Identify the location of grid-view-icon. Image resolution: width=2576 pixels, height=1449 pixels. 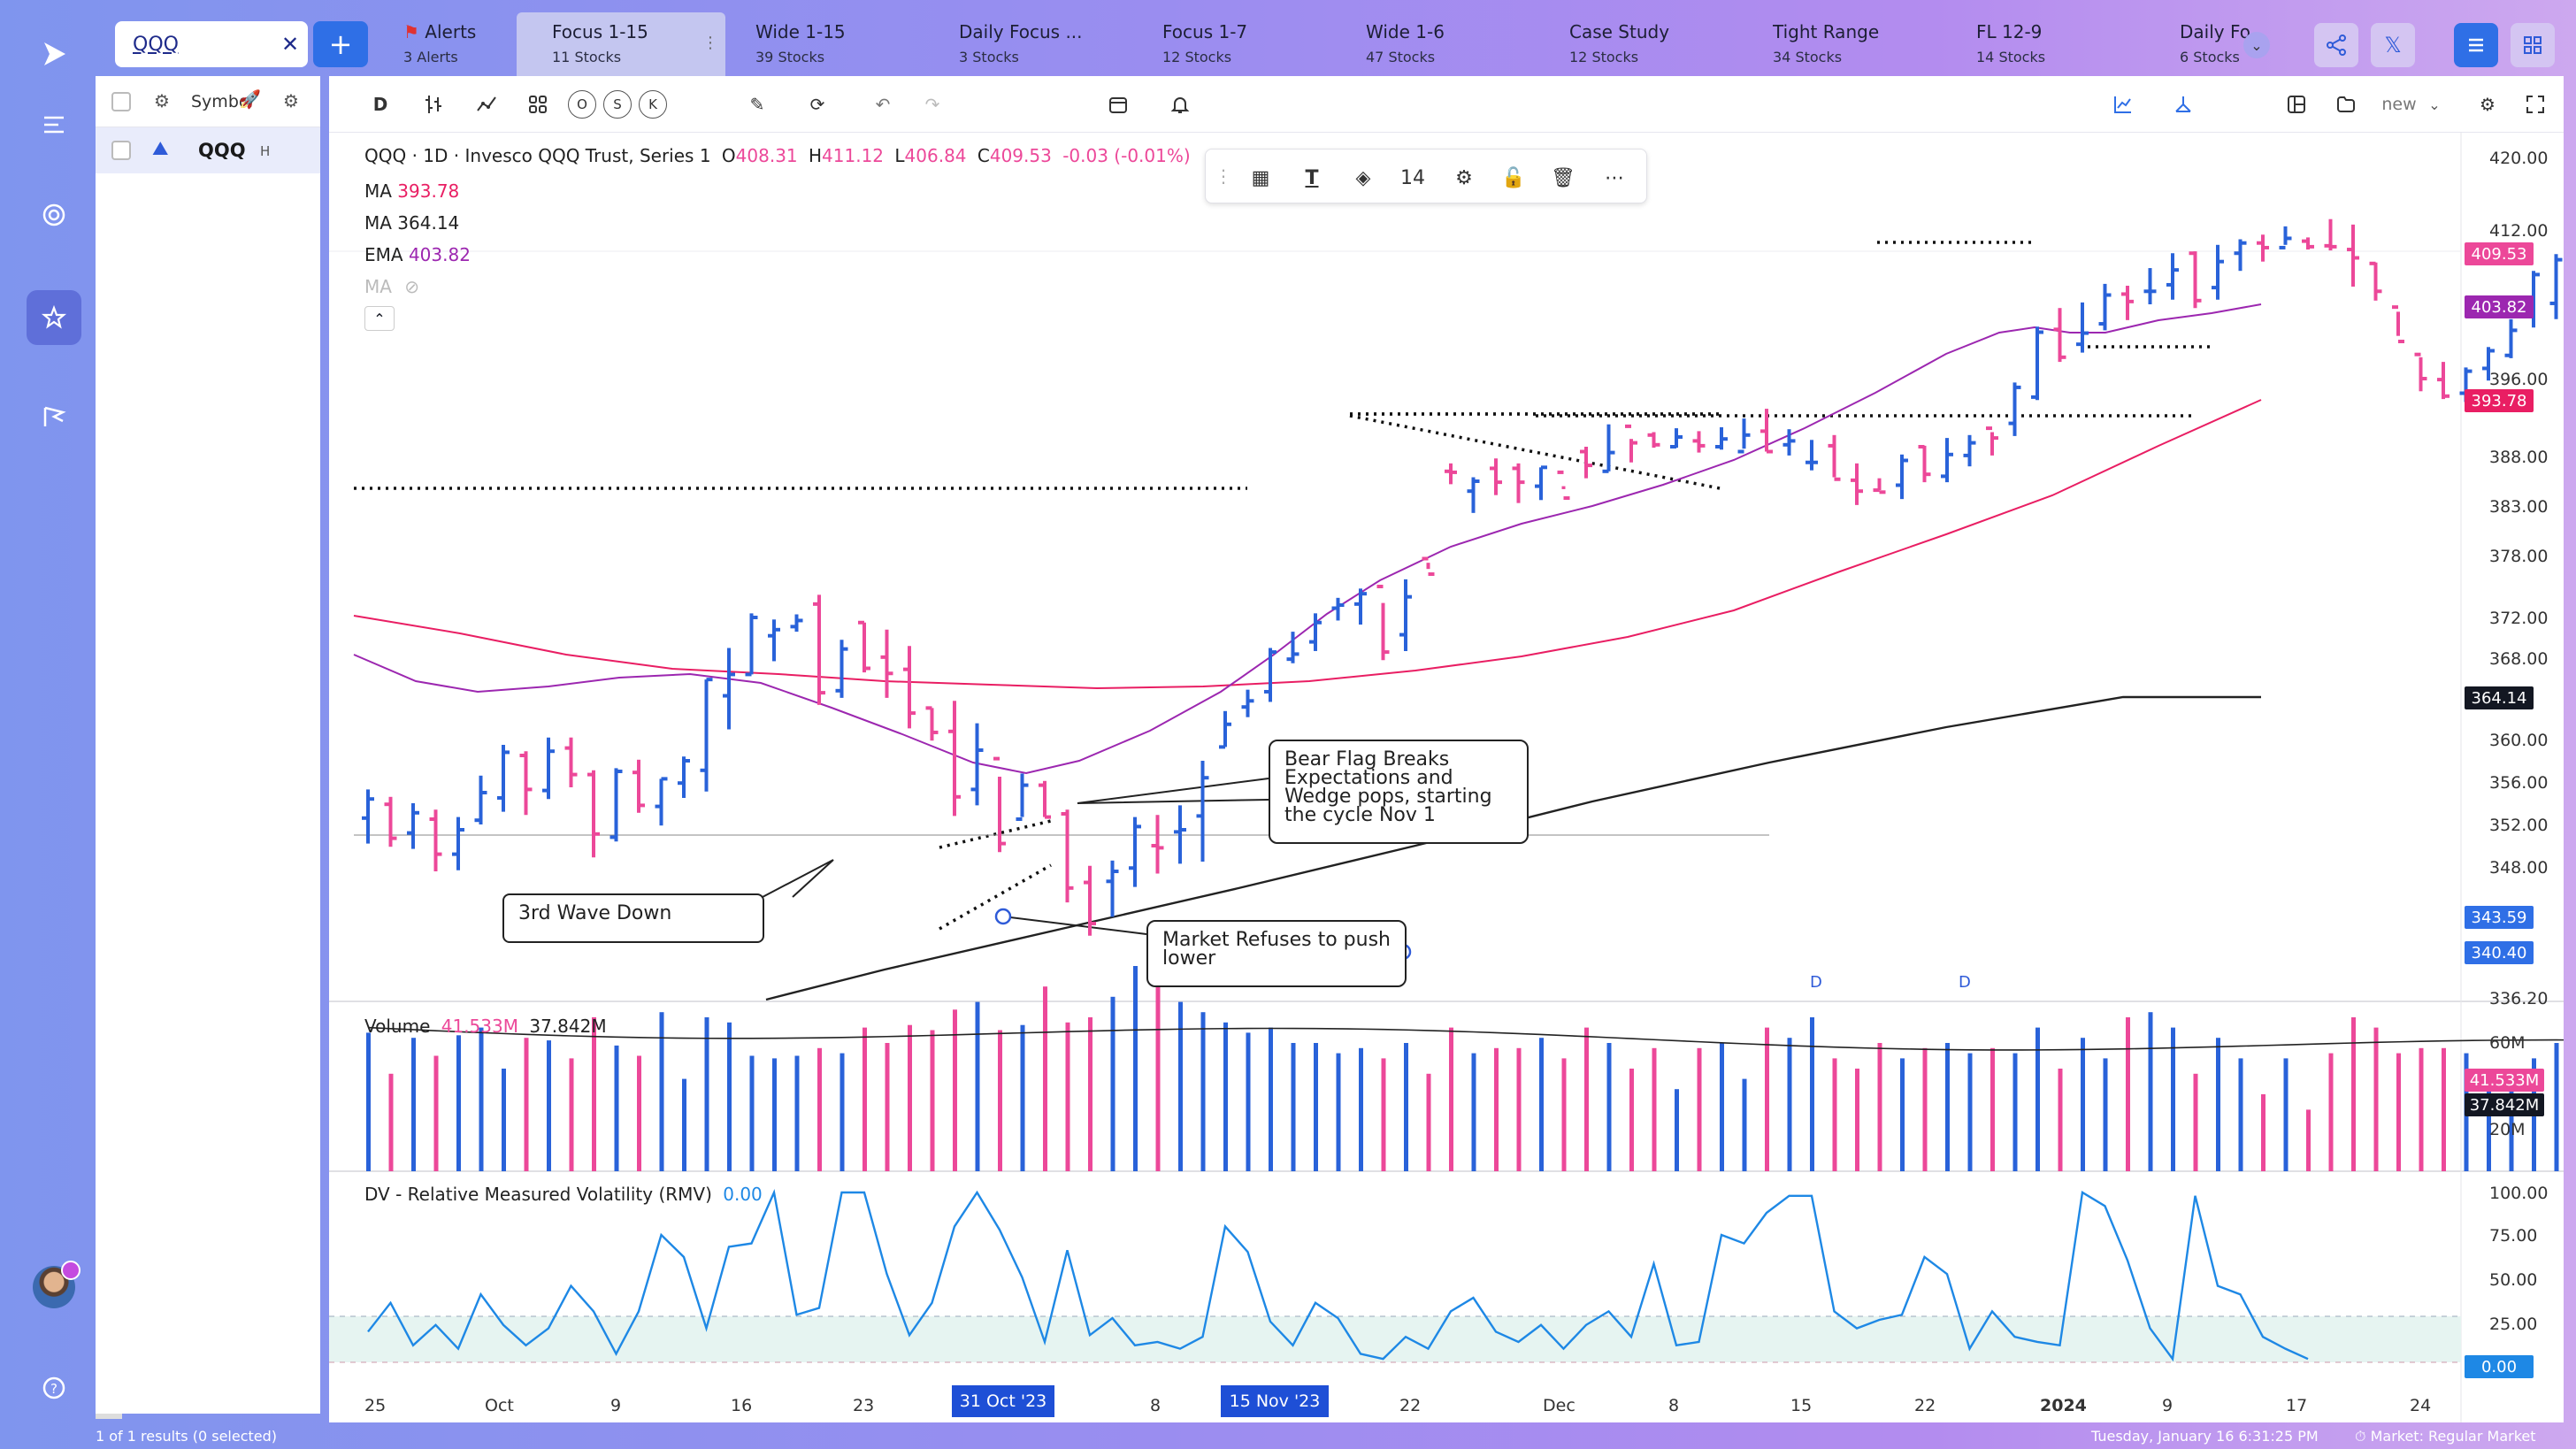
(2533, 45).